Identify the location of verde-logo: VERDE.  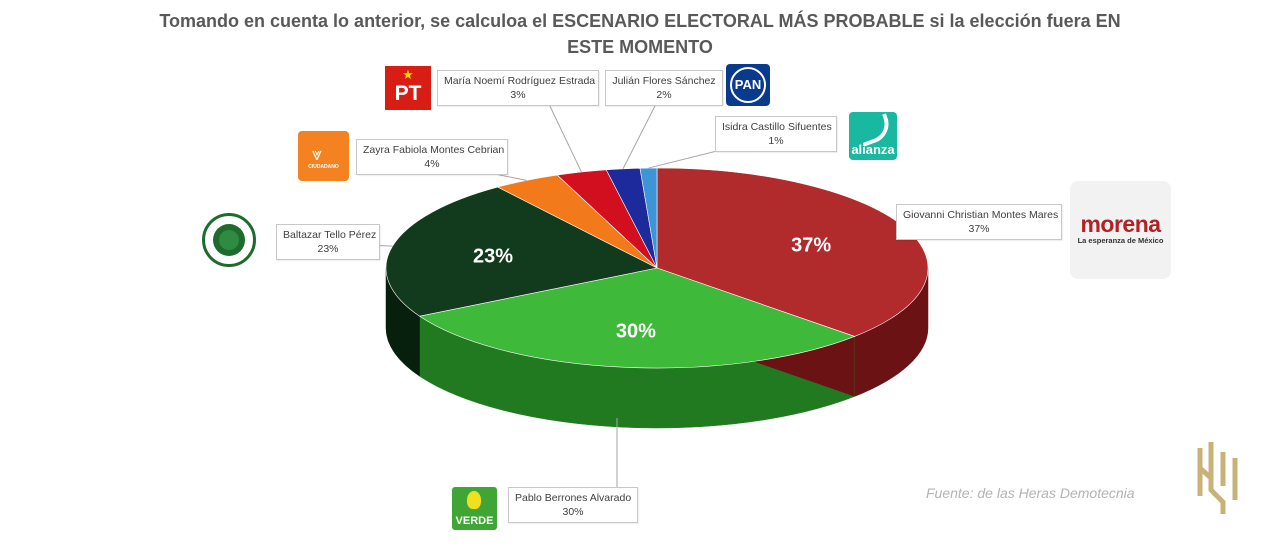
(474, 508).